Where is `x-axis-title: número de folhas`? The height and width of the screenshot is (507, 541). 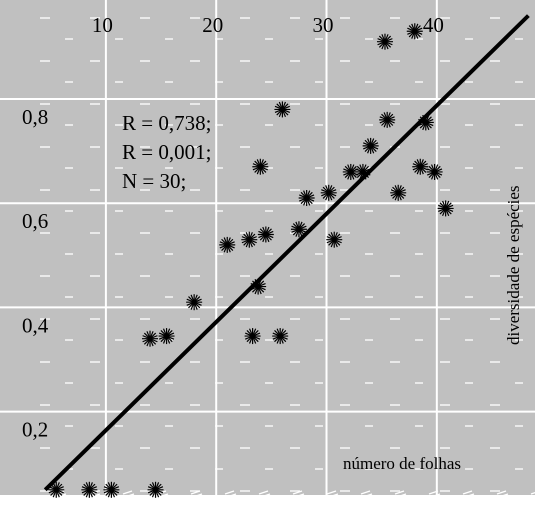
x-axis-title: número de folhas is located at coordinates (402, 463).